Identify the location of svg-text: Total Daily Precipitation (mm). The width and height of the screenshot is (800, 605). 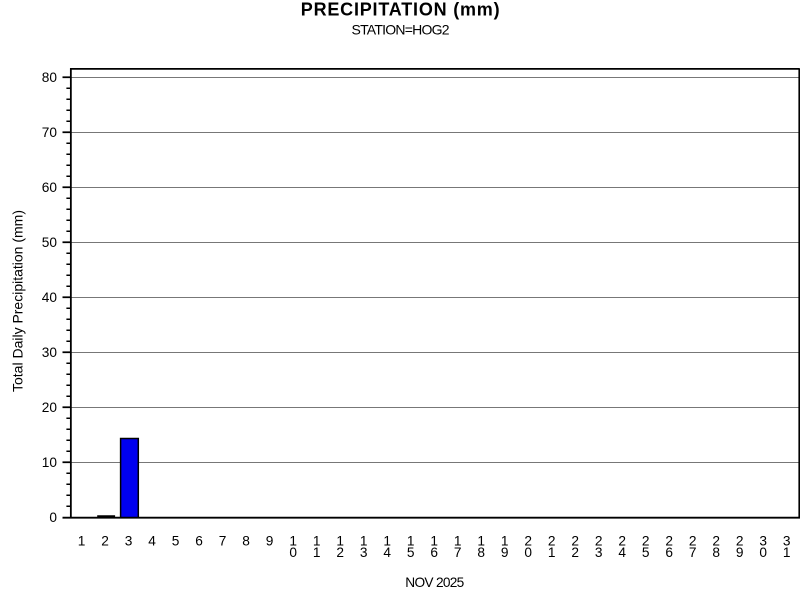
(17, 301).